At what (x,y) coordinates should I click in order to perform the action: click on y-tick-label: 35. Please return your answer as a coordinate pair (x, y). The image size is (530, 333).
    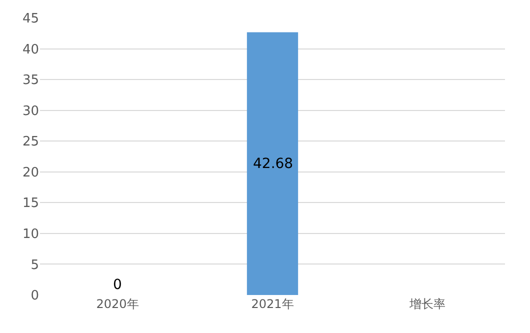
    Looking at the image, I should click on (30, 80).